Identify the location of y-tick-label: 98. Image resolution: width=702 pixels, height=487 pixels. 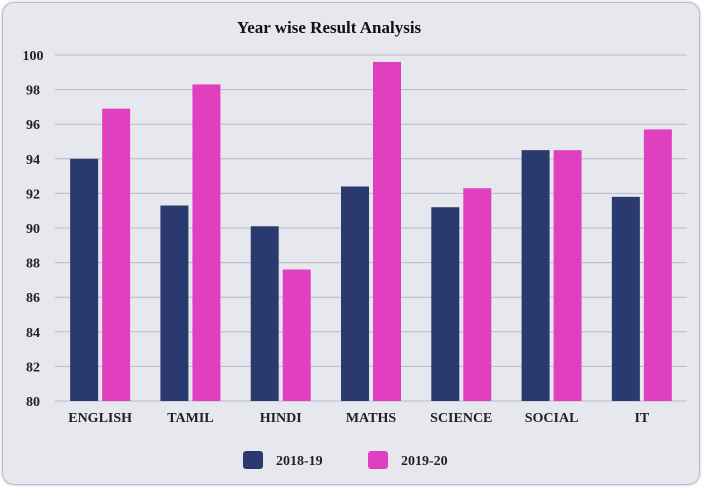
(33, 91).